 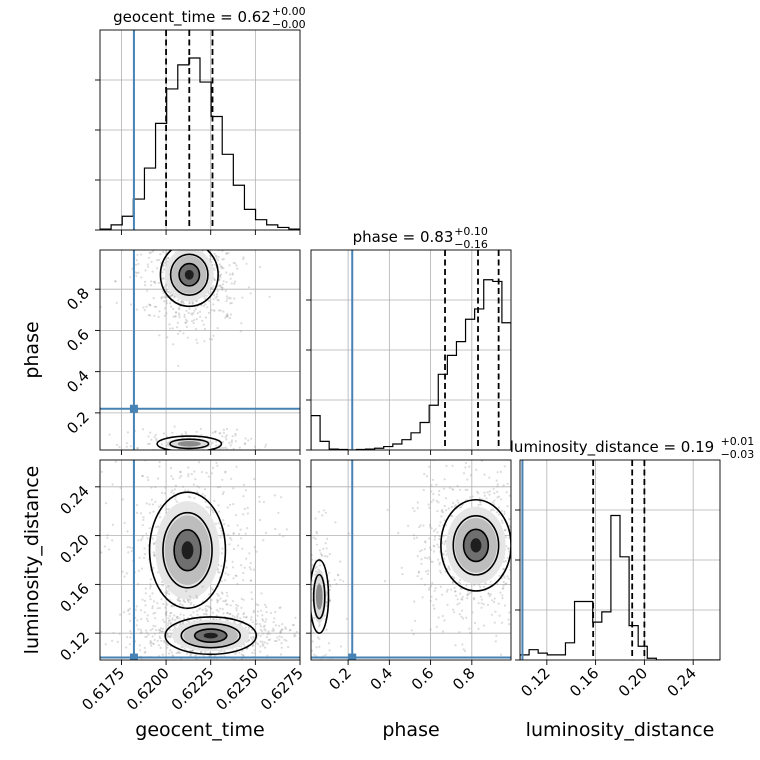 What do you see at coordinates (74, 646) in the screenshot?
I see `y-tick-label: 0.12` at bounding box center [74, 646].